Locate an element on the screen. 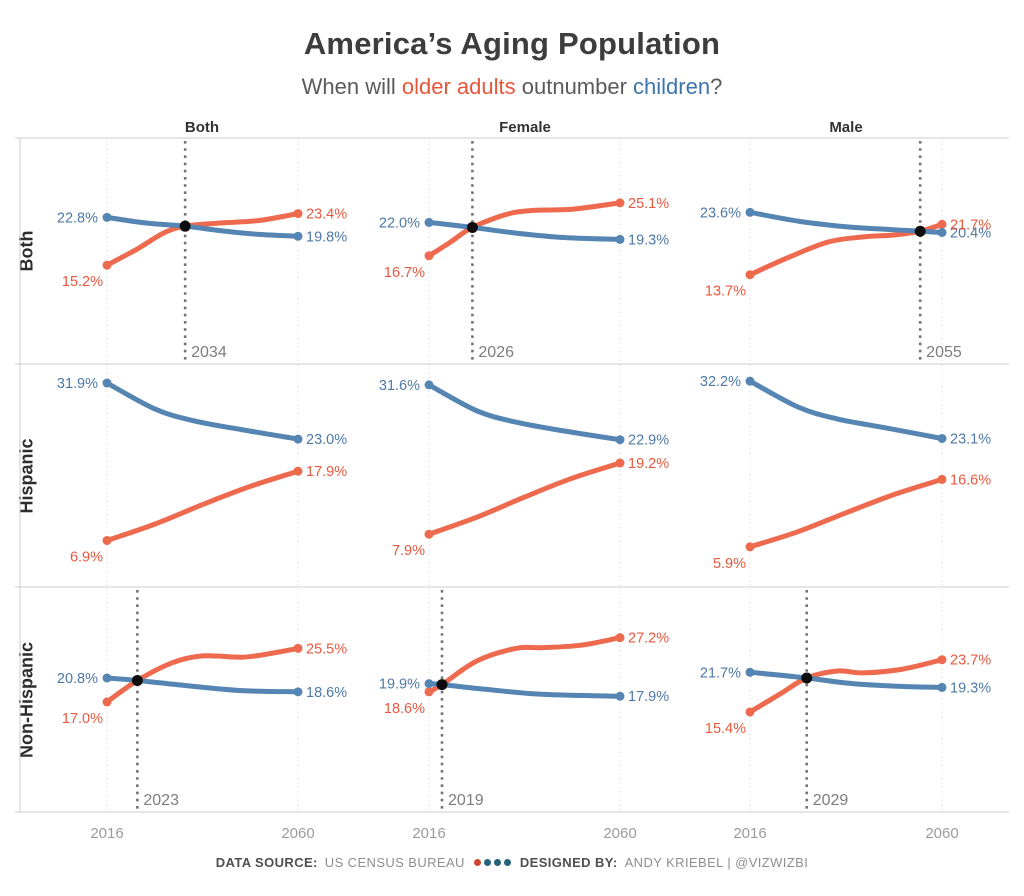 Image resolution: width=1024 pixels, height=896 pixels. value-label-children-end: 18.6% is located at coordinates (326, 693).